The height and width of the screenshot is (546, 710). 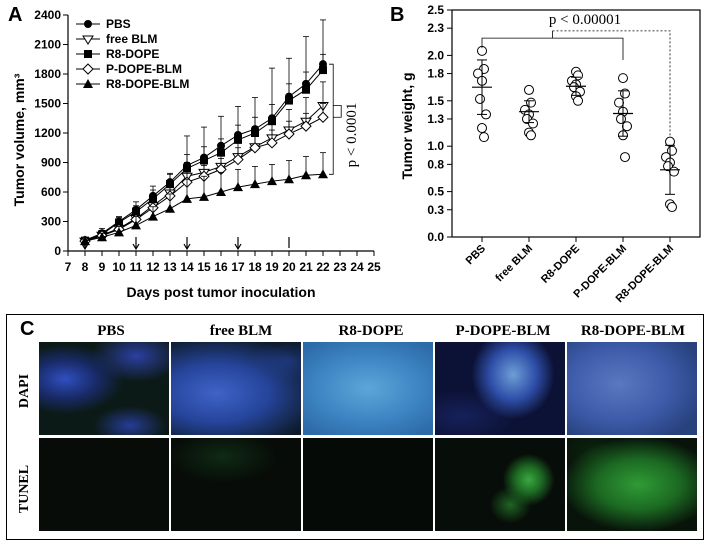 I want to click on y-axis-label-b: Tumor weight, g, so click(x=407, y=125).